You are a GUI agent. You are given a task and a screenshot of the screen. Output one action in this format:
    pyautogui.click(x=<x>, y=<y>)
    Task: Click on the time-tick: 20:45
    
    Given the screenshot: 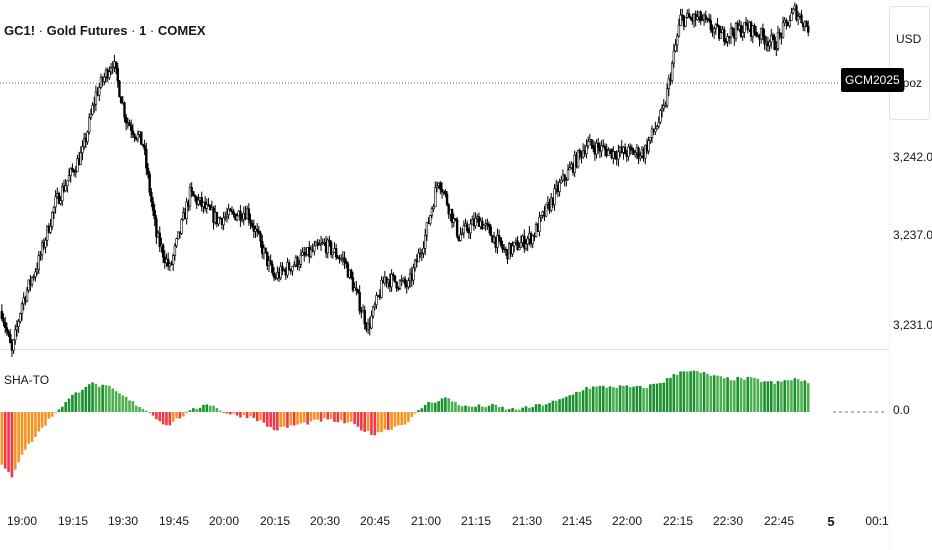 What is the action you would take?
    pyautogui.click(x=375, y=521)
    